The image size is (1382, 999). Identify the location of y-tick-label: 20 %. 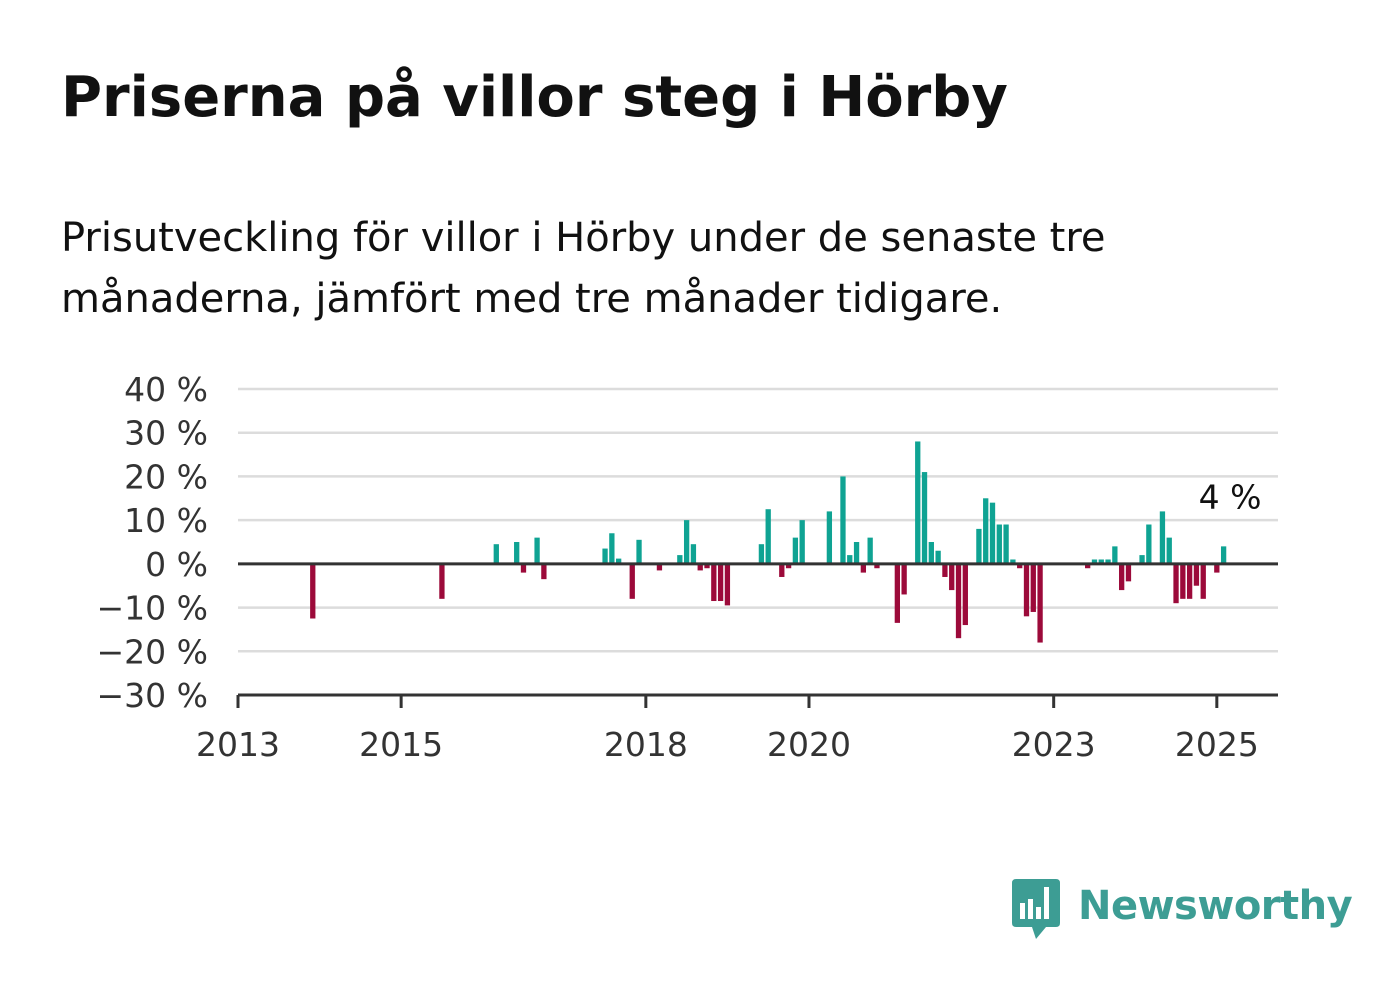
(166, 476).